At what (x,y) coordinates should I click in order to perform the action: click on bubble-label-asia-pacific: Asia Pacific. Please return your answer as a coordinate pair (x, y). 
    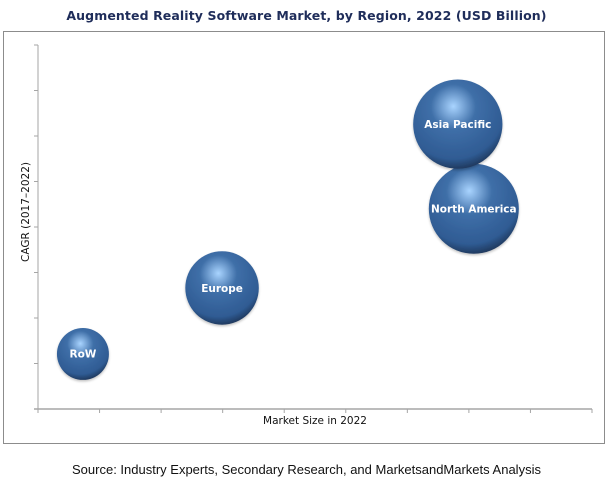
    Looking at the image, I should click on (457, 125).